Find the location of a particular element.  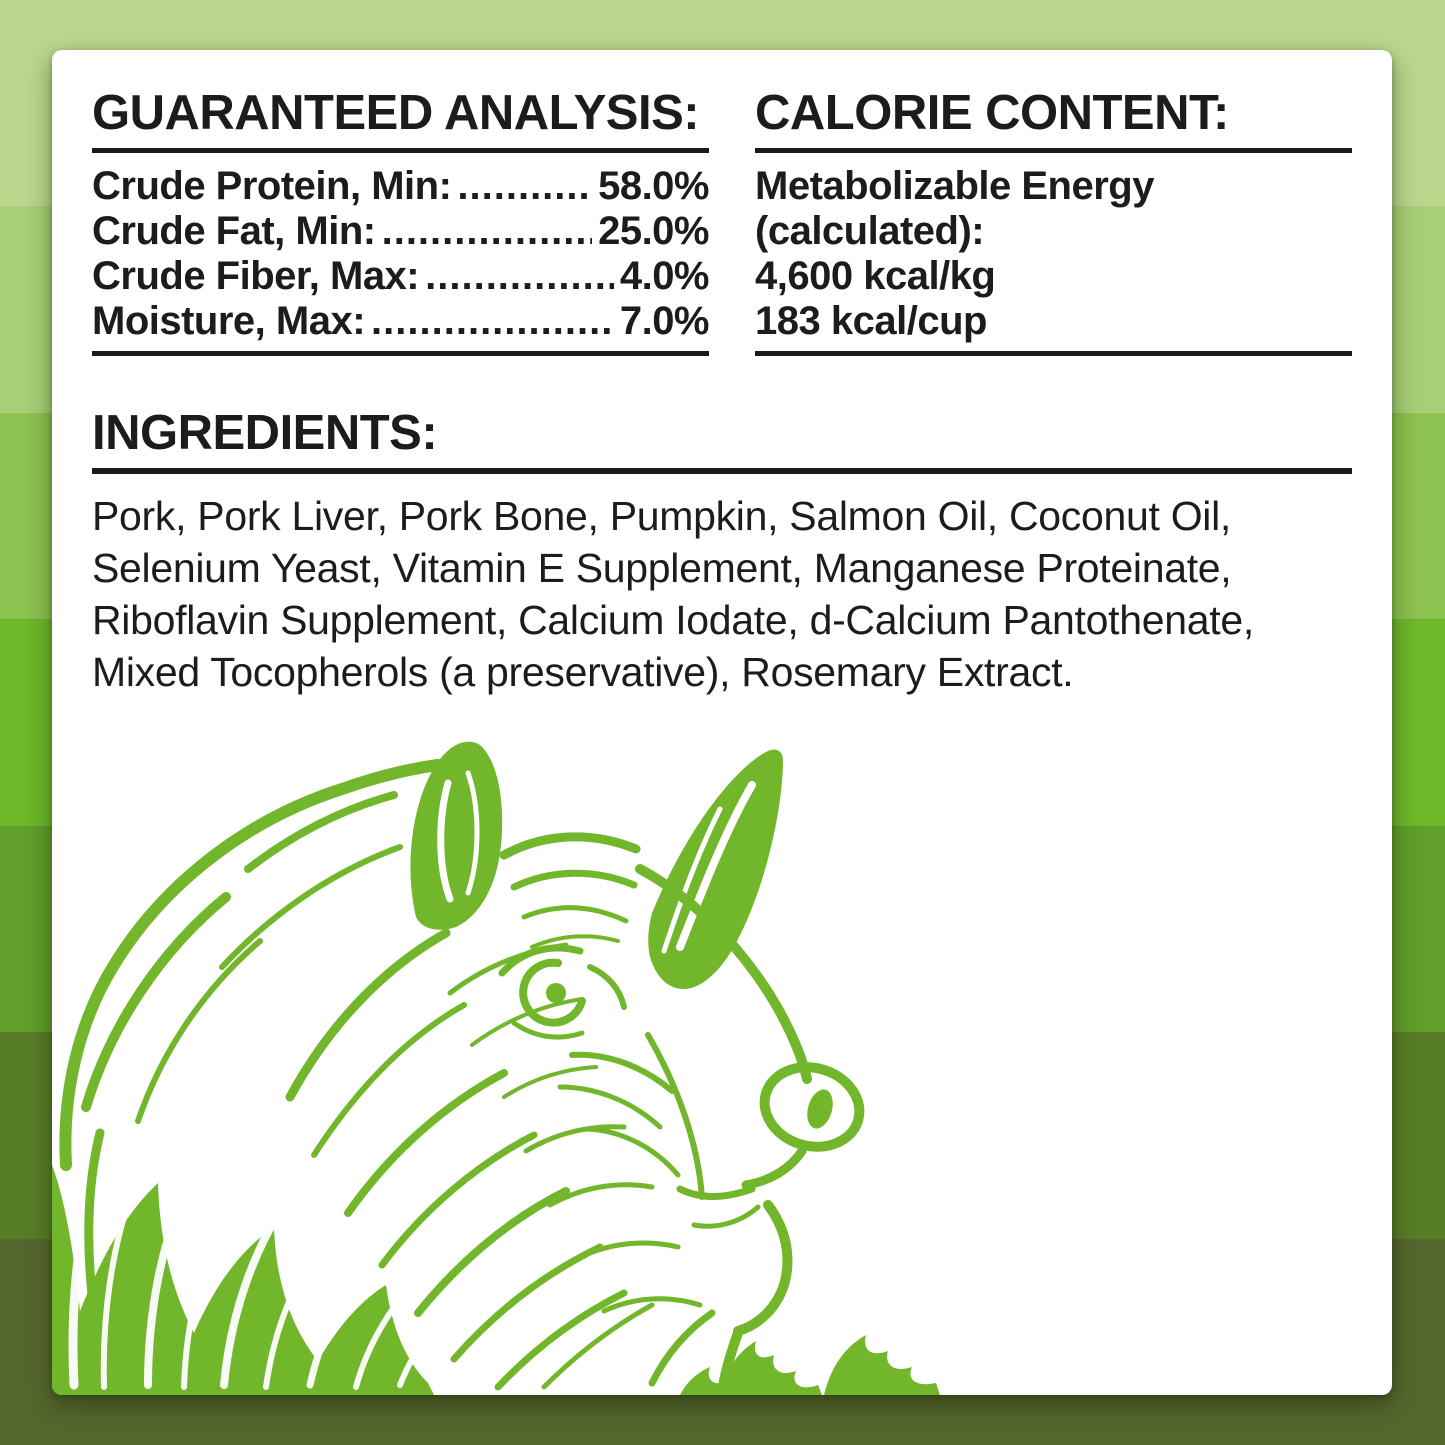

analysis-label: Crude Protein, Min: is located at coordinates (272, 186).